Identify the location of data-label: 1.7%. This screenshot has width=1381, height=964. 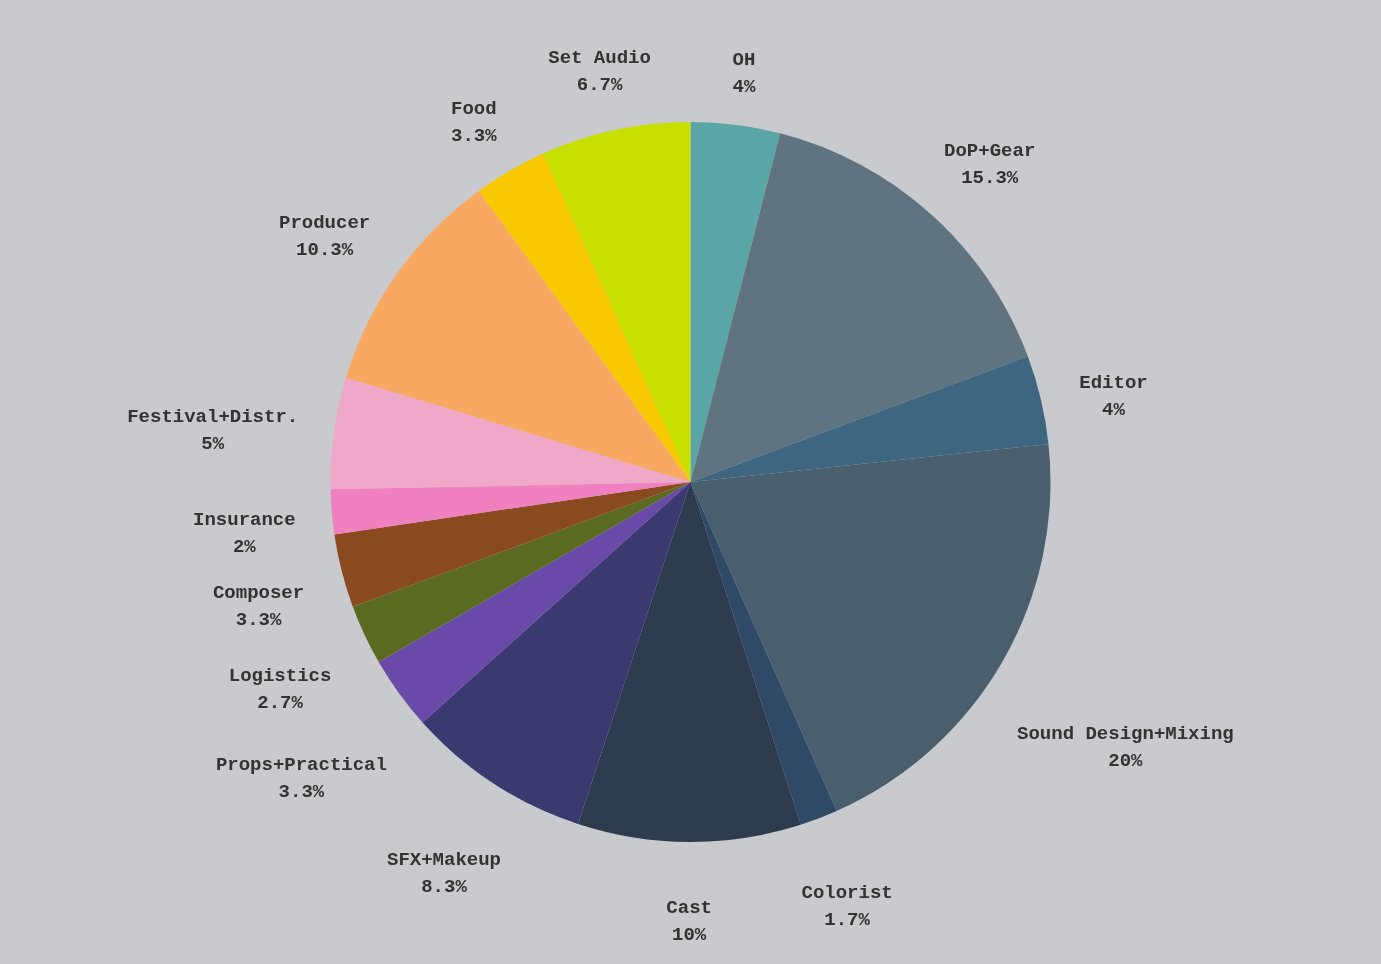
(847, 920).